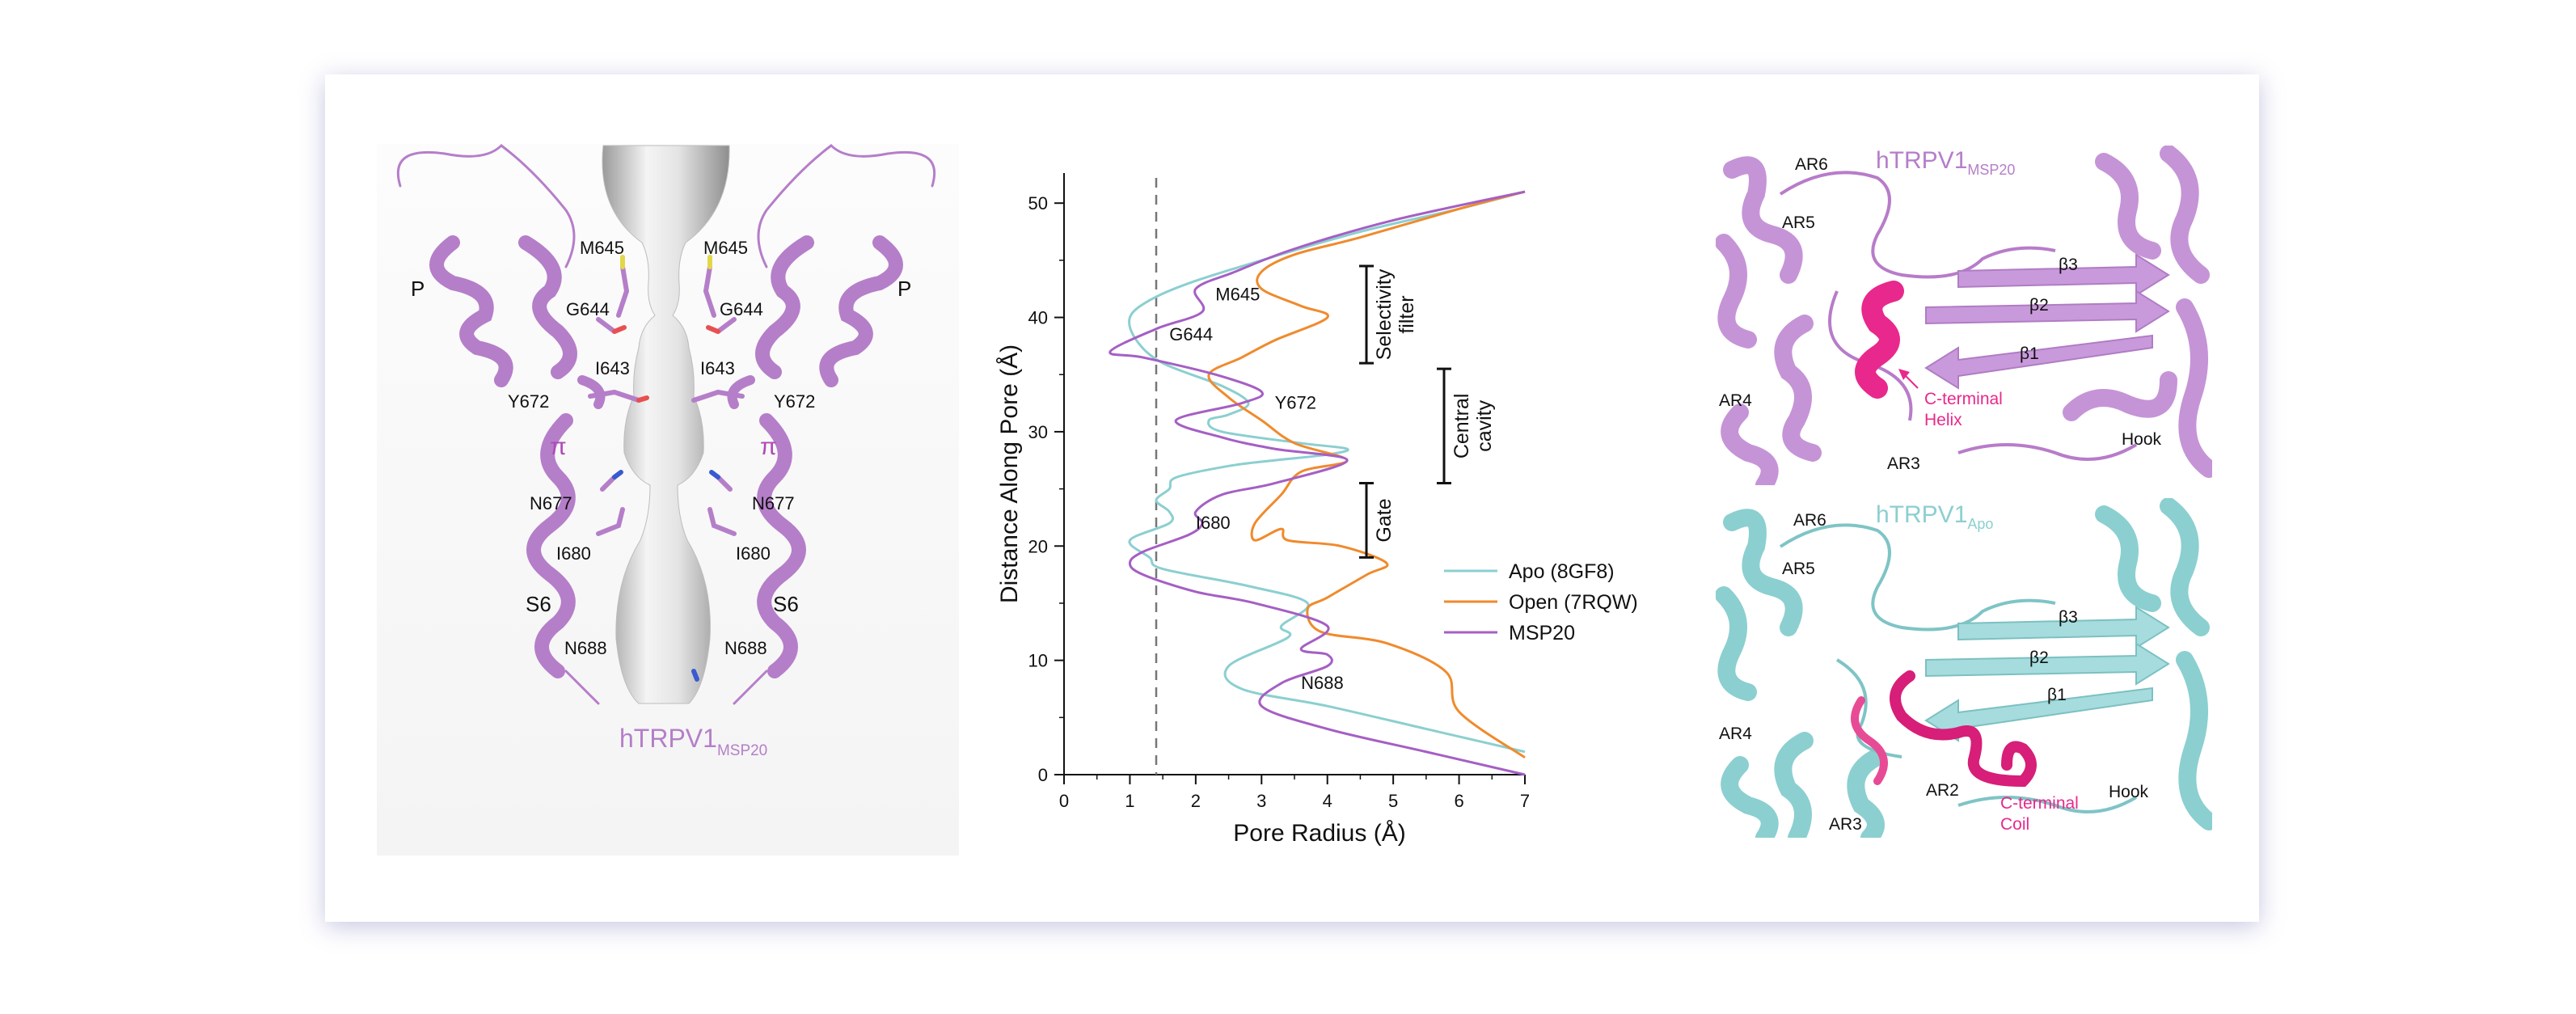  I want to click on y-tick-label: 10, so click(1038, 661).